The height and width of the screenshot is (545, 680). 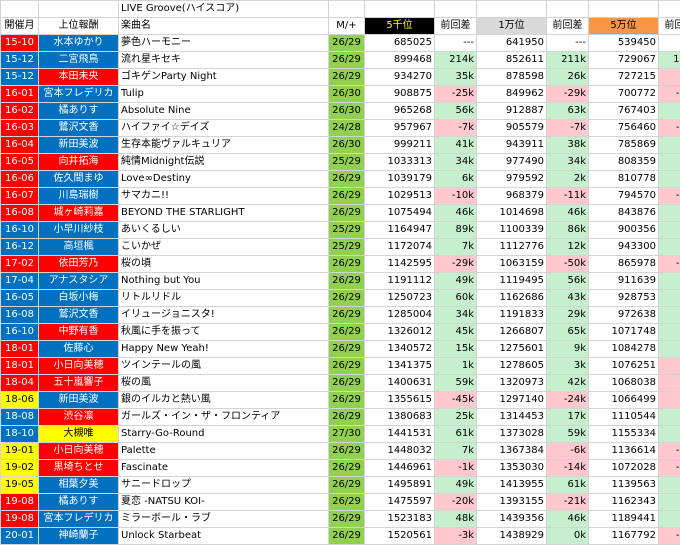 I want to click on top-reward-cell: 橘ありす, so click(x=79, y=502).